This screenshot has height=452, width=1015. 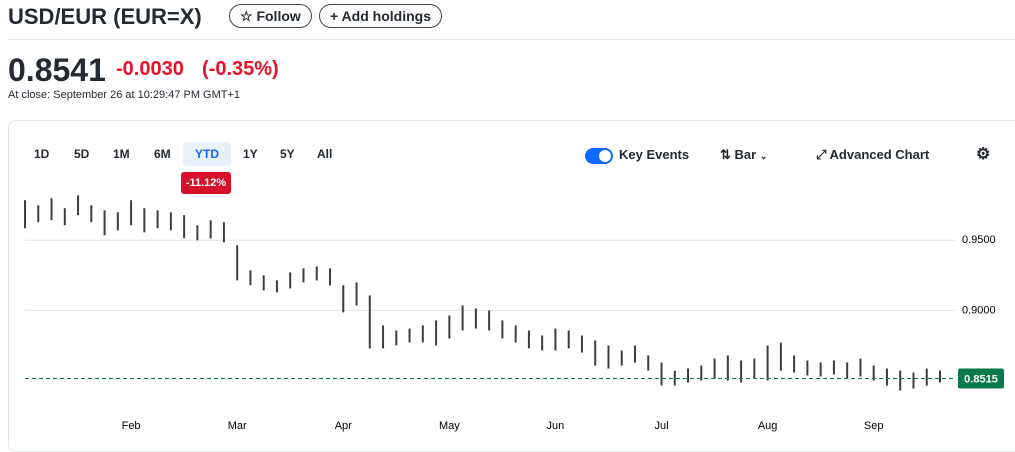 I want to click on change: -0.0030, so click(x=150, y=69).